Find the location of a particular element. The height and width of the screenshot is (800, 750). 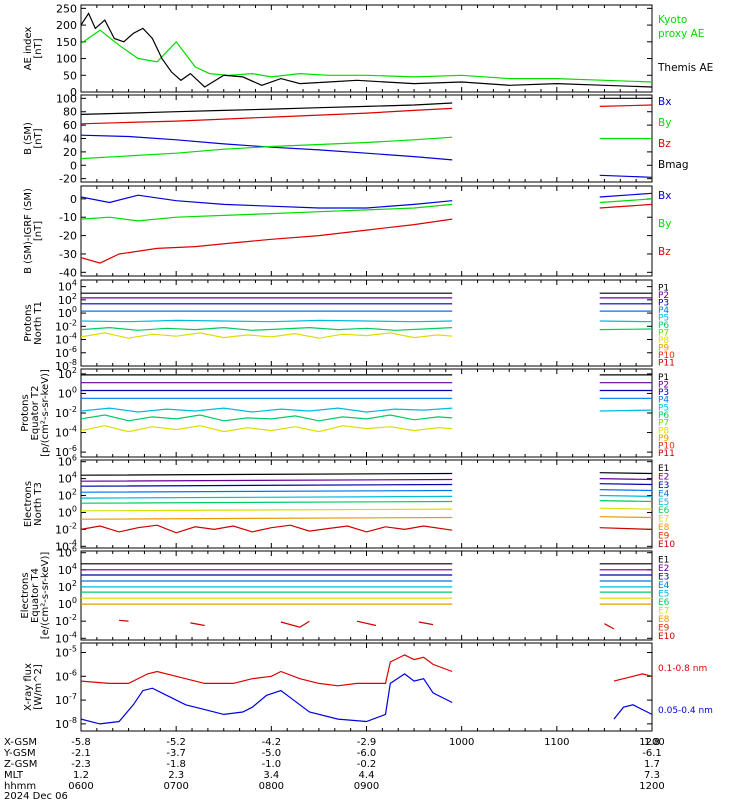

orbit-value: 3.4 is located at coordinates (271, 775).